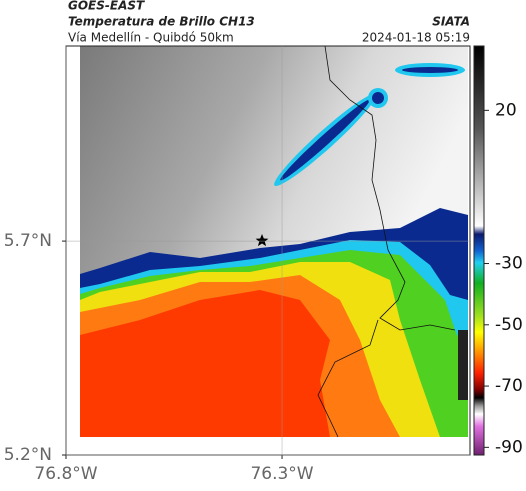  I want to click on x-tick-label: 76.3°W, so click(281, 474).